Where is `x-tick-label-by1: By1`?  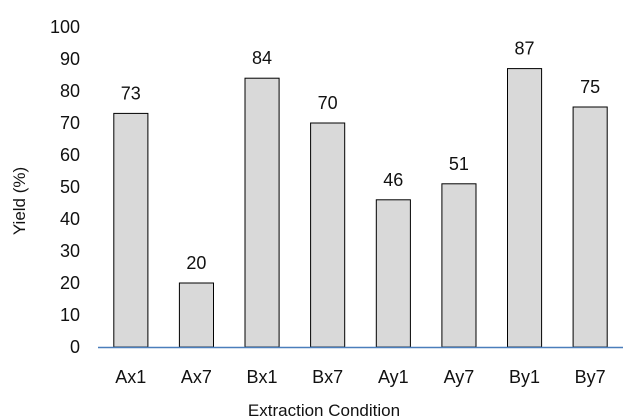 x-tick-label-by1: By1 is located at coordinates (524, 377).